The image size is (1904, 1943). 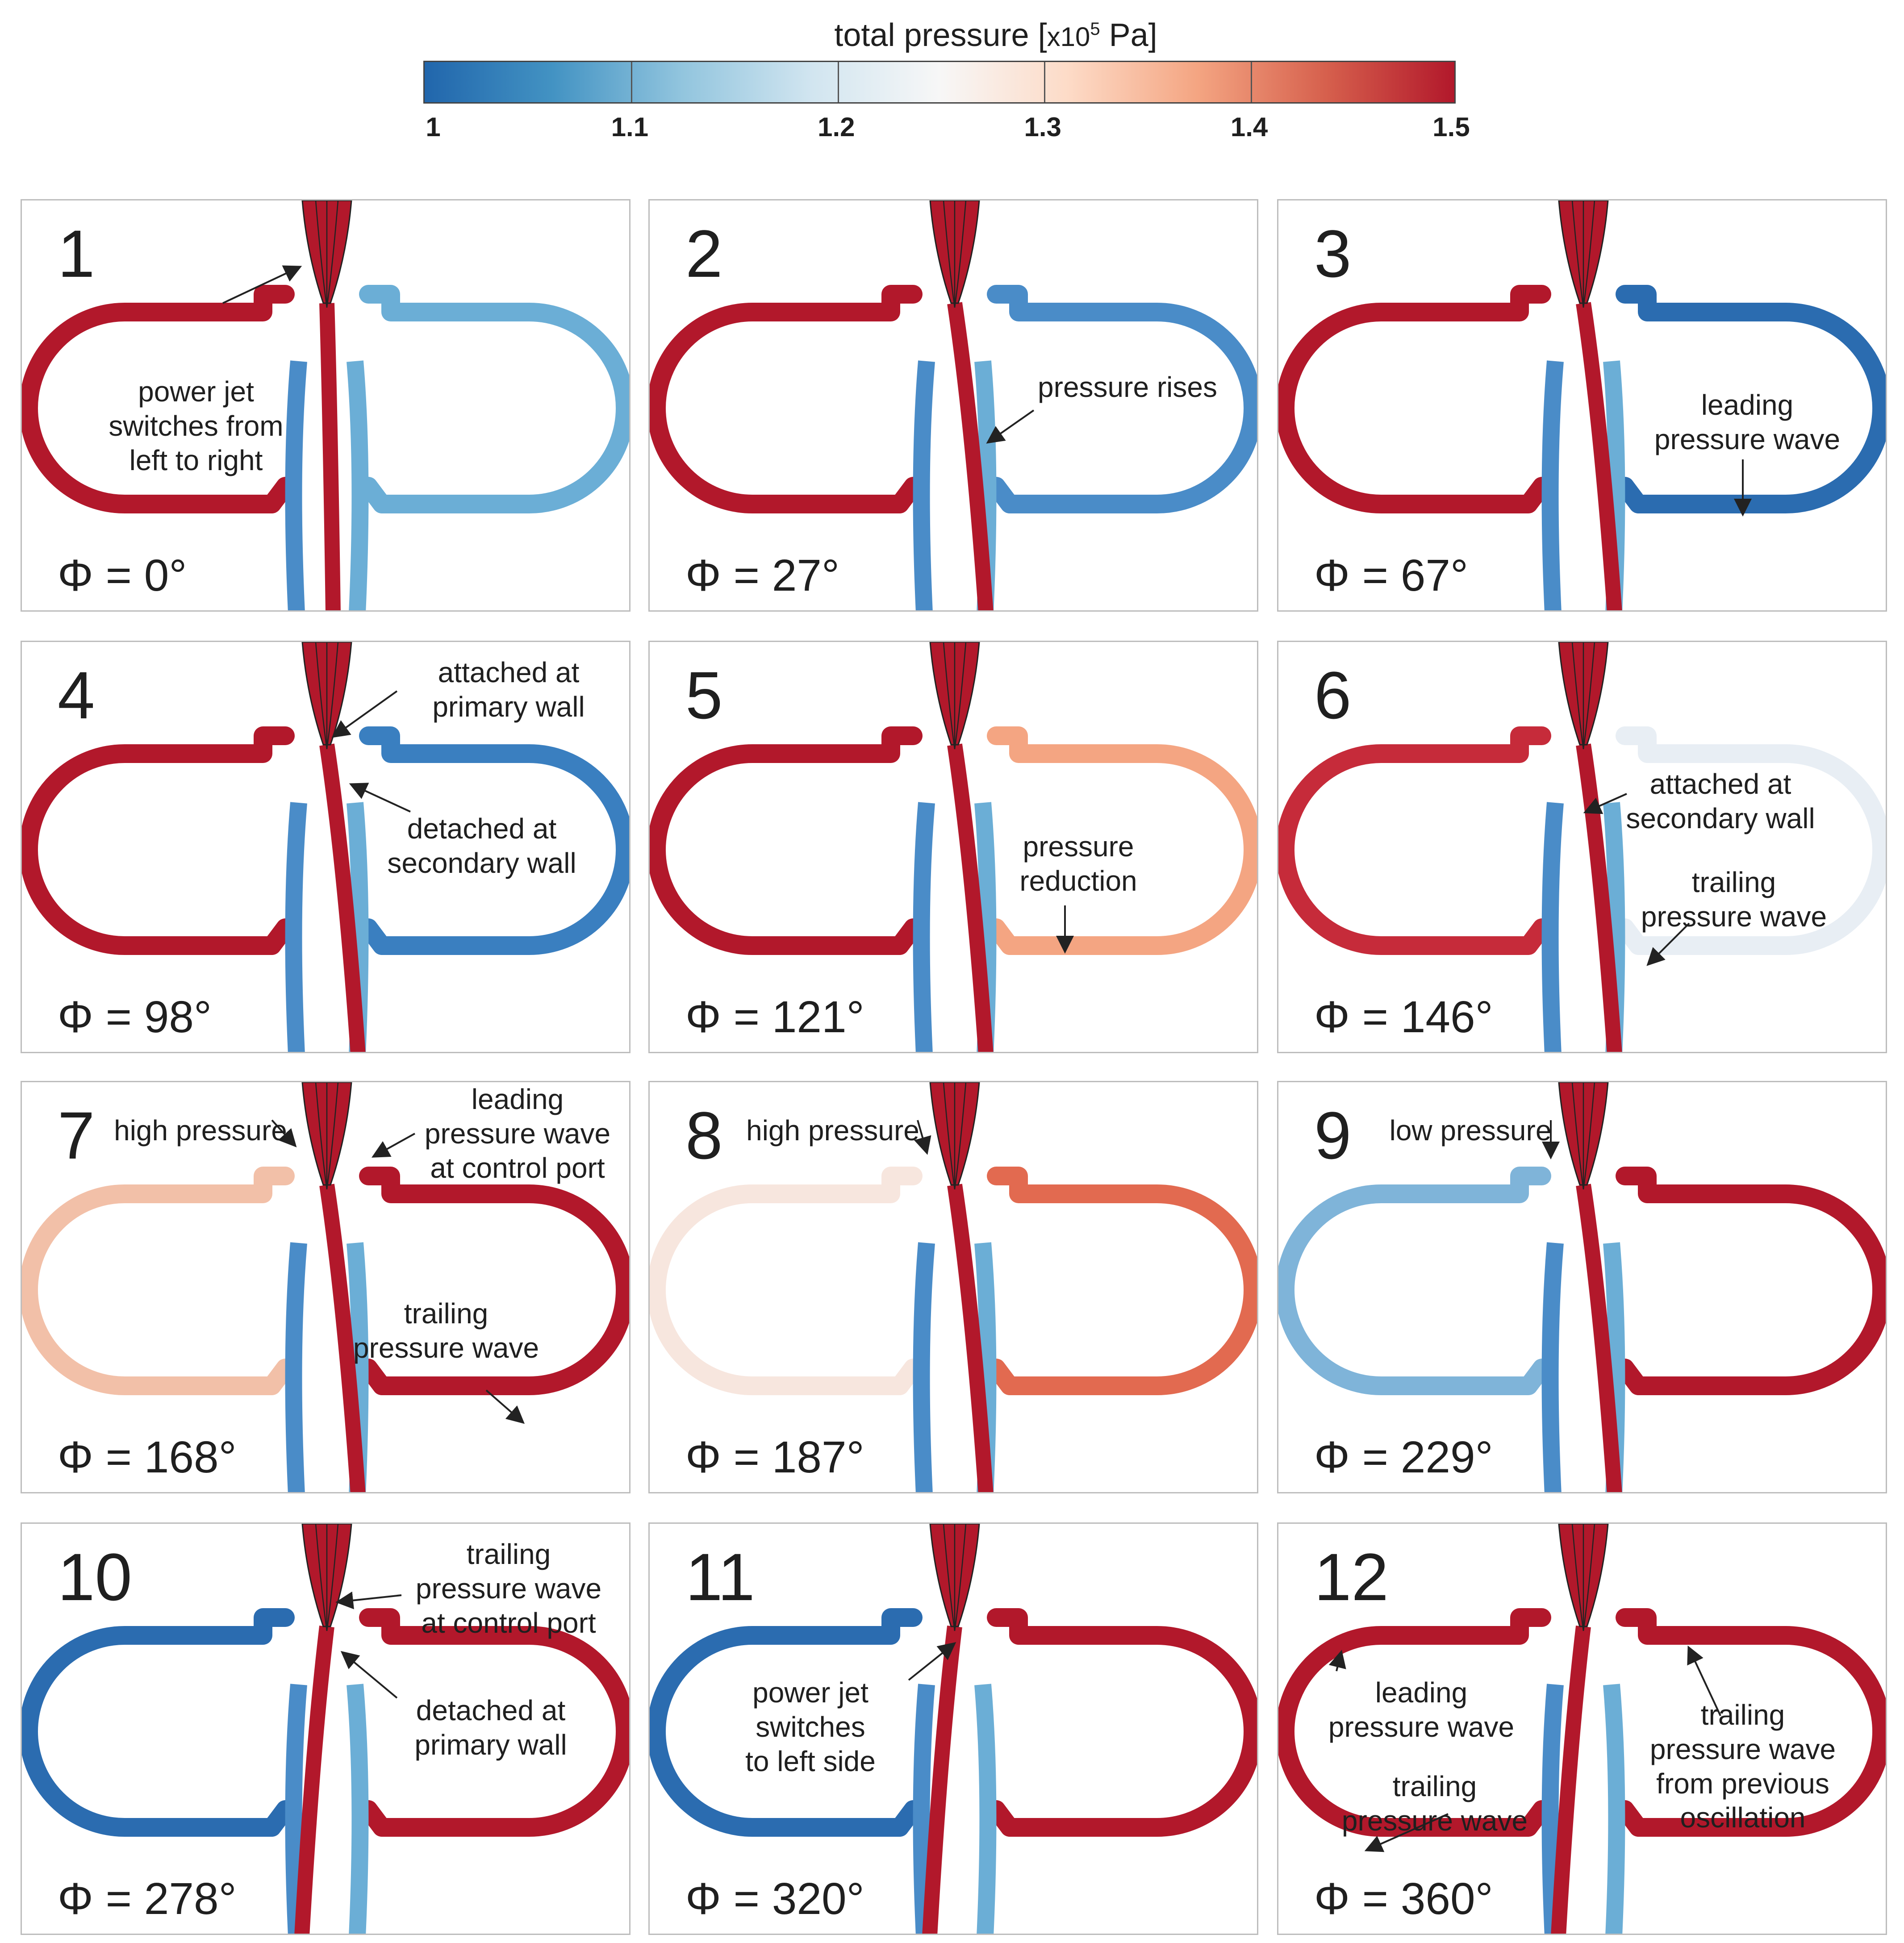 What do you see at coordinates (433, 127) in the screenshot?
I see `colorbar-tick-label: 1` at bounding box center [433, 127].